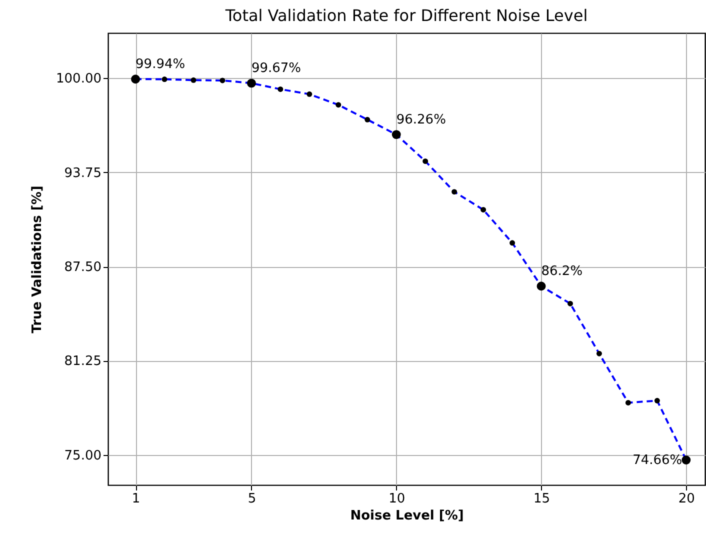 Image resolution: width=706 pixels, height=539 pixels. Describe the element at coordinates (421, 120) in the screenshot. I see `annotation: 96.26%` at that location.